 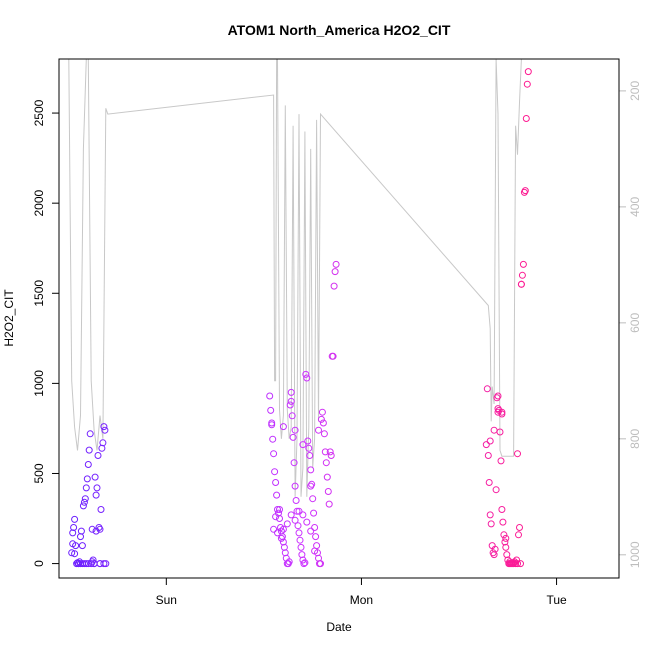 What do you see at coordinates (556, 600) in the screenshot?
I see `x-tick-label: Tue` at bounding box center [556, 600].